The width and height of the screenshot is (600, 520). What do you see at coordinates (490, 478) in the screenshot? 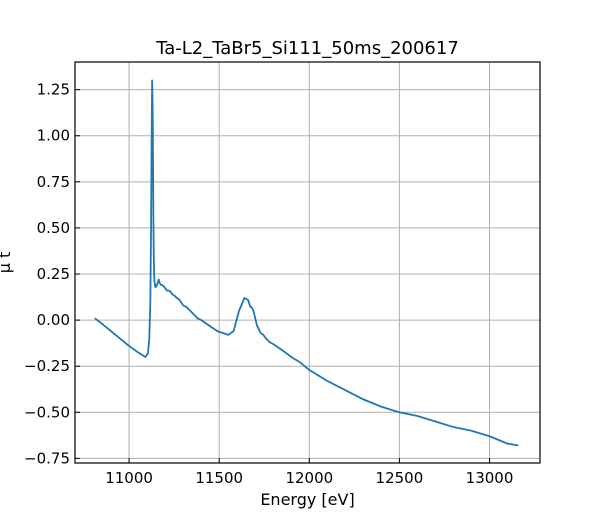
I see `x-tick-label: 13000` at bounding box center [490, 478].